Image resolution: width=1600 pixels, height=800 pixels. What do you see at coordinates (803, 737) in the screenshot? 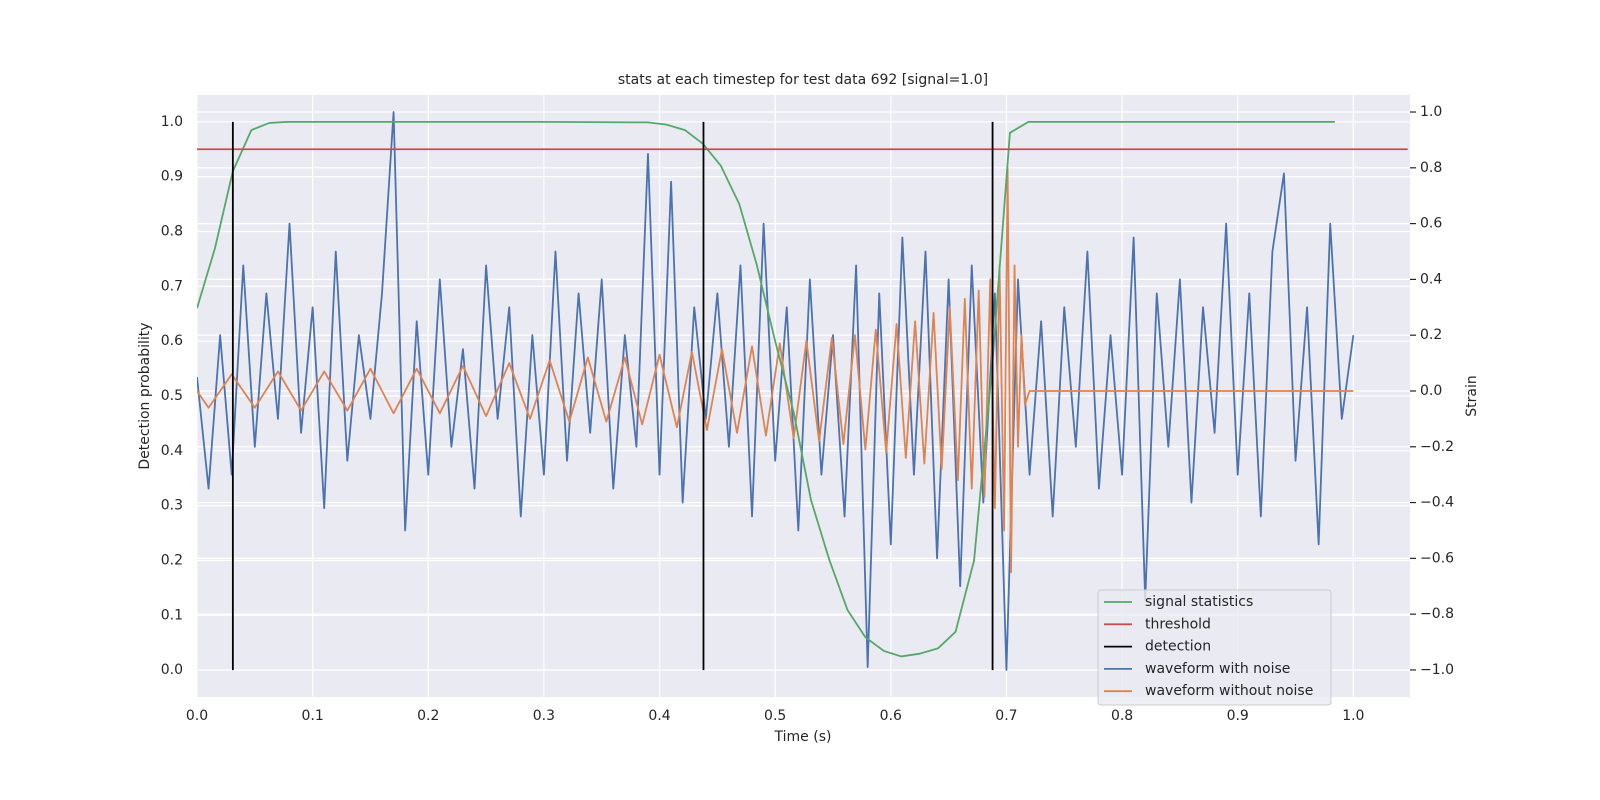
I see `x-axis-label: Time (s)` at bounding box center [803, 737].